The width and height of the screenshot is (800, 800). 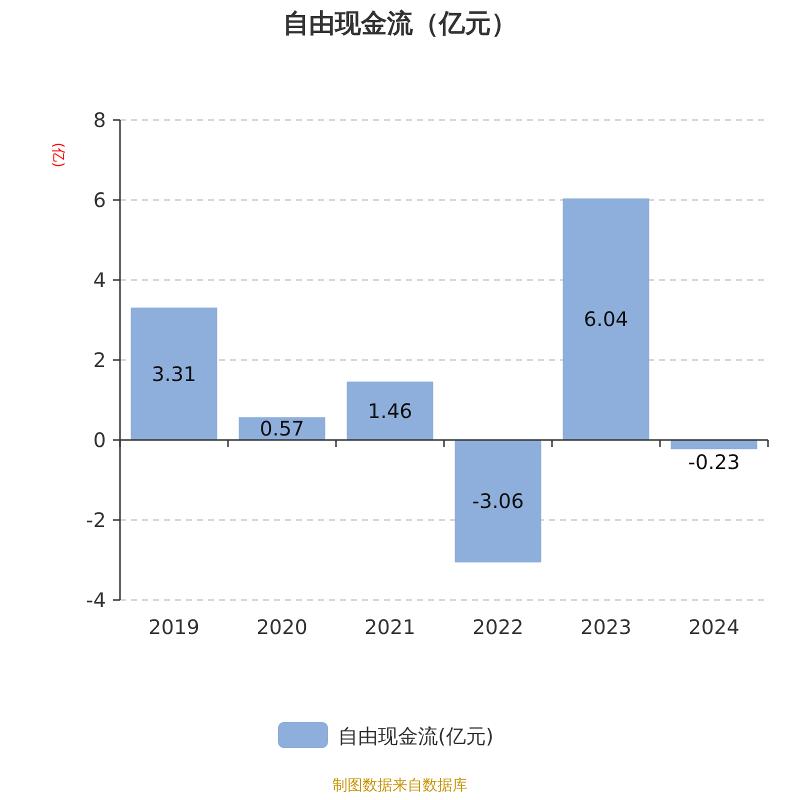 I want to click on y-tick-label: 0, so click(x=99, y=440).